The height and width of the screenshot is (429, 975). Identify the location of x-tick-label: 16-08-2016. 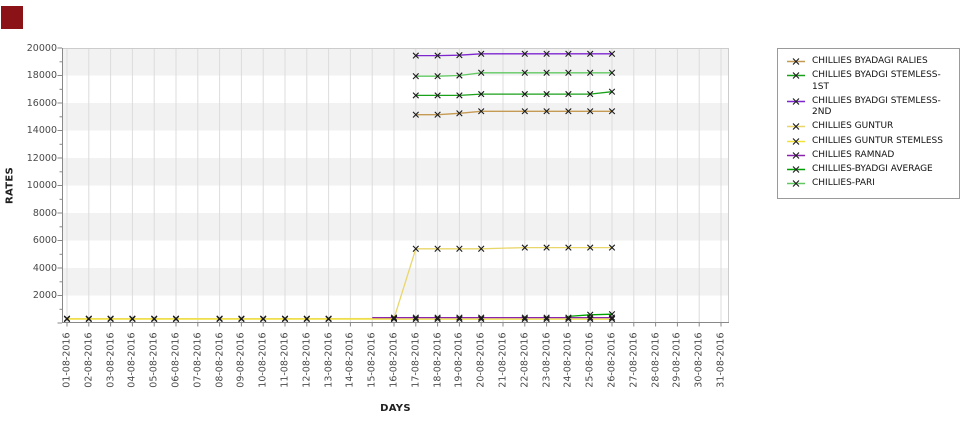
(394, 360).